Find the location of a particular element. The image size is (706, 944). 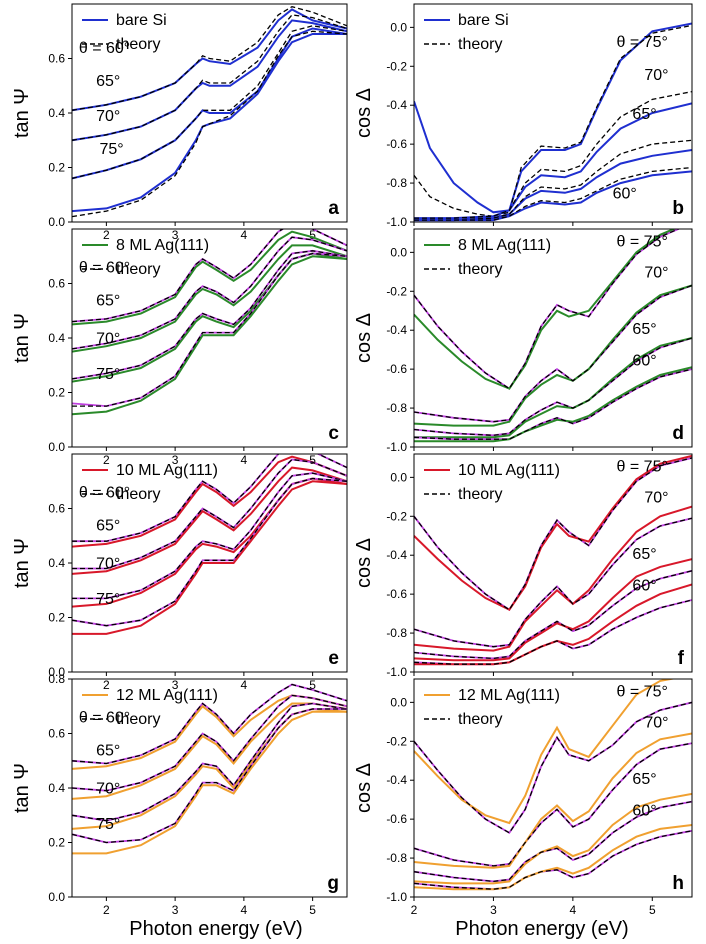

y-tick-label: 0.2 is located at coordinates (56, 618).